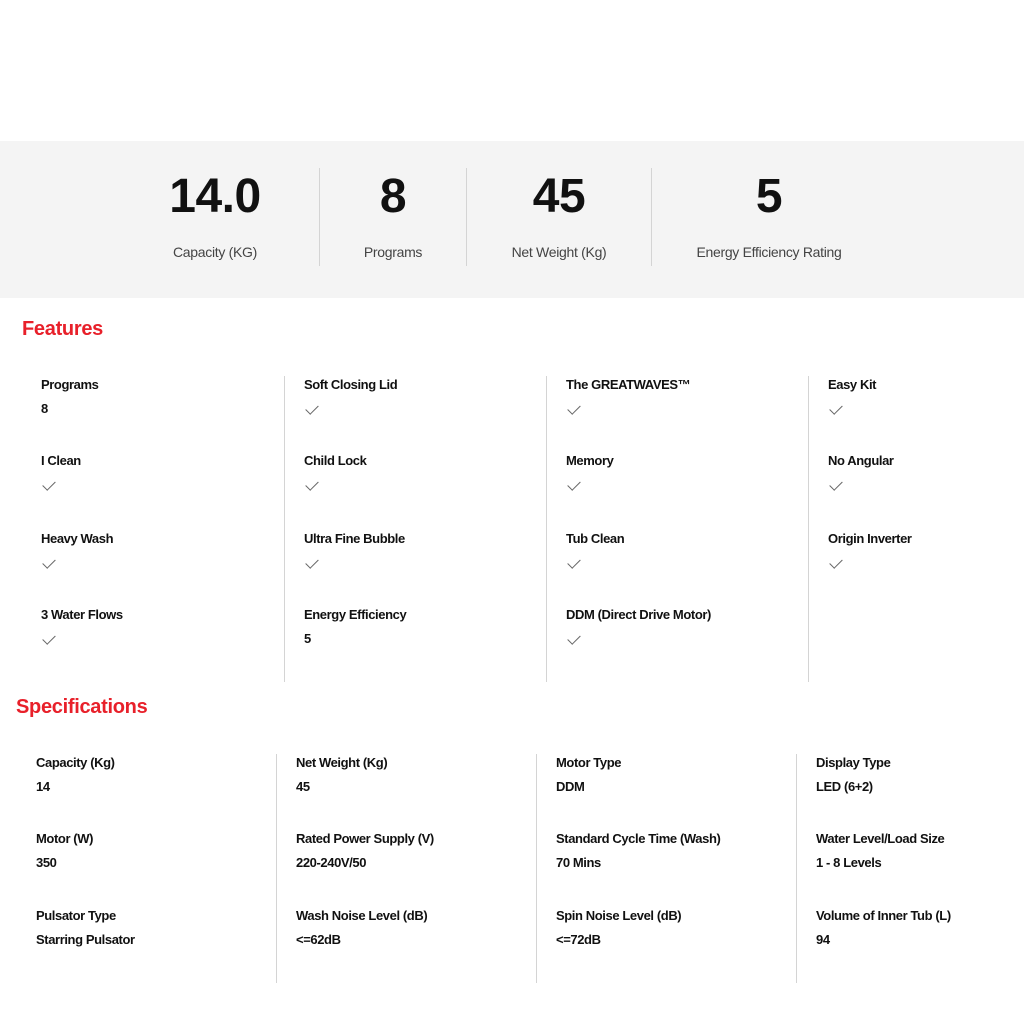 This screenshot has height=1024, width=1024. Describe the element at coordinates (351, 384) in the screenshot. I see `item-label: Soft Closing Lid` at that location.